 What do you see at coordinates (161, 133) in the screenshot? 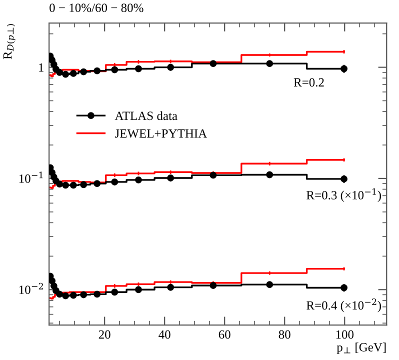
I see `legend-label: JEWEL+PYTHIA` at bounding box center [161, 133].